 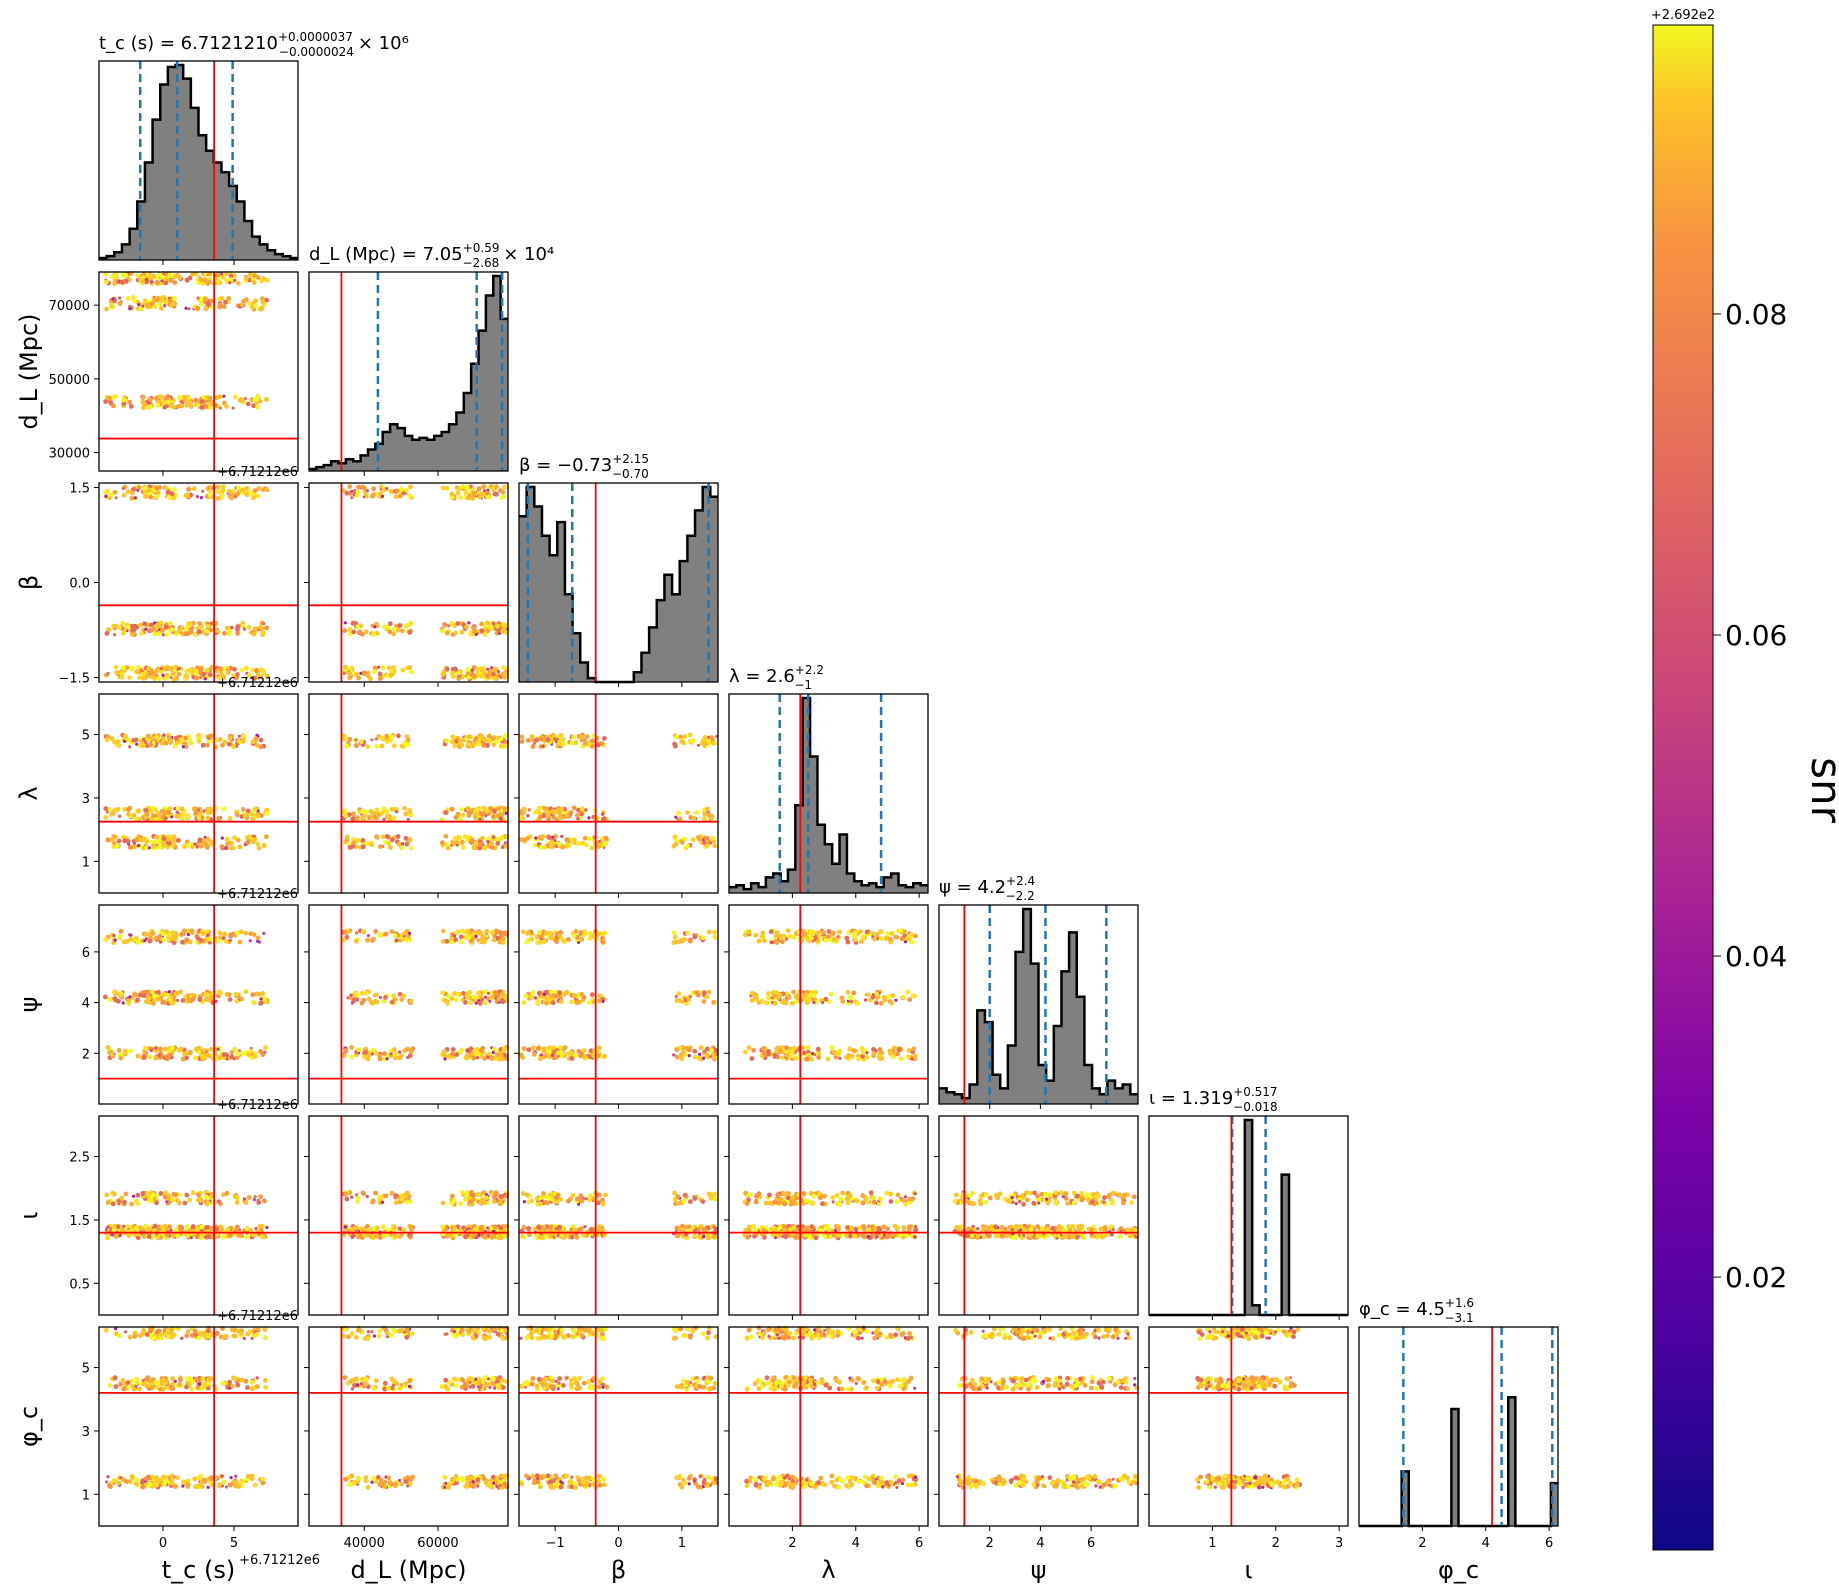 I want to click on panel-frame, so click(x=408, y=1215).